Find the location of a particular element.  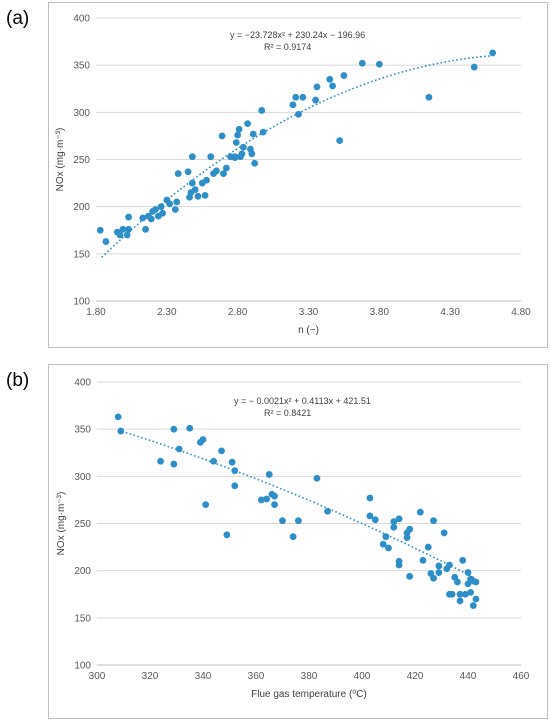

x-tick-label: 420 is located at coordinates (415, 676).